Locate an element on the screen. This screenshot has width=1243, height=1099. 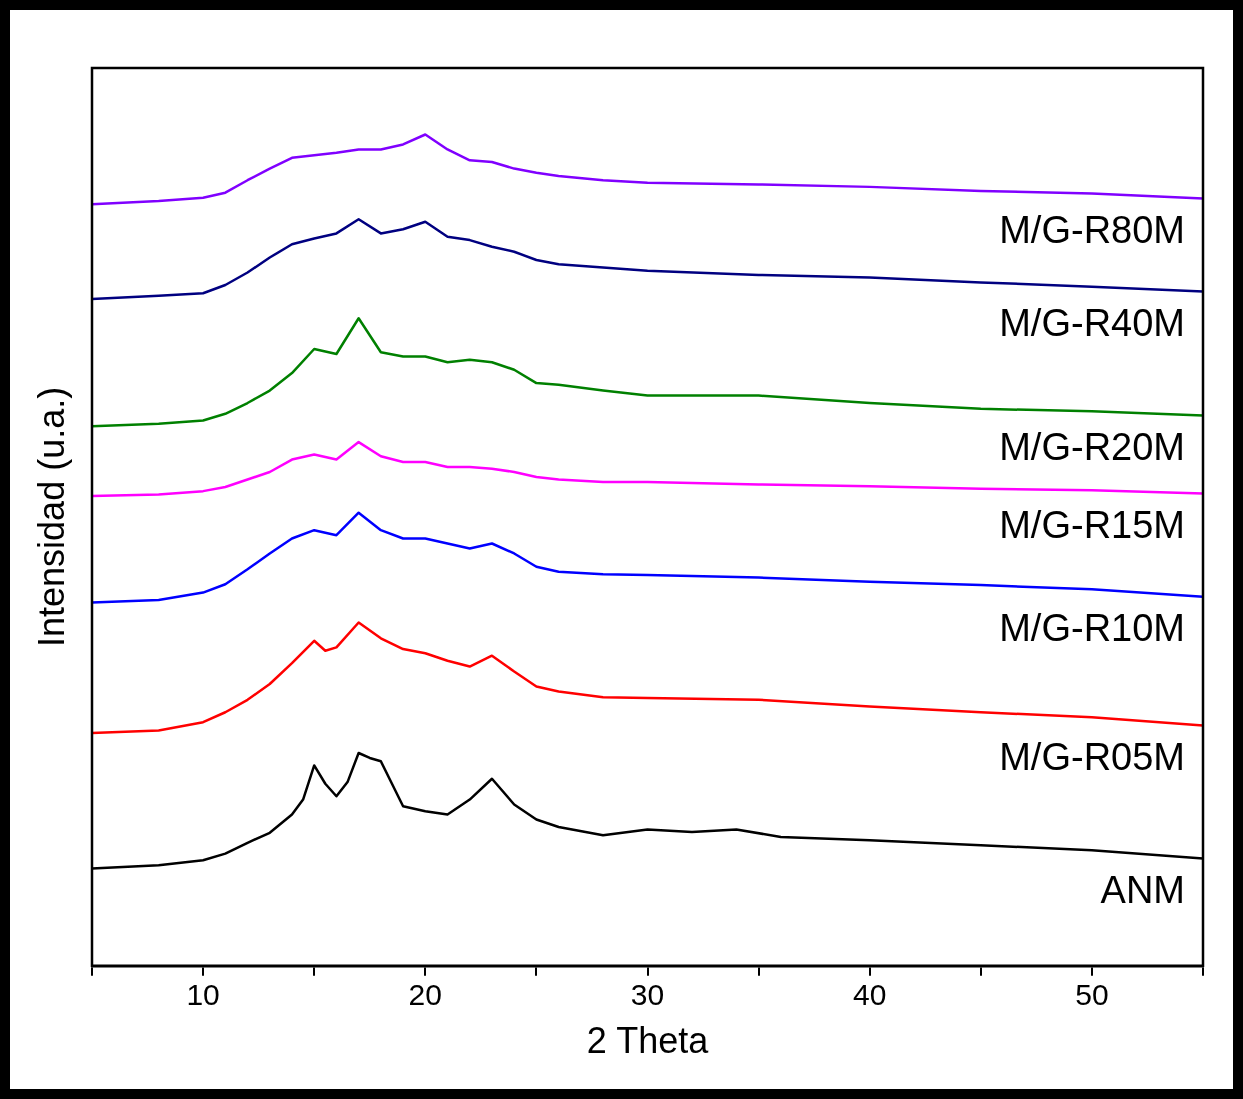
x-axis-title: 2 Theta is located at coordinates (648, 1041).